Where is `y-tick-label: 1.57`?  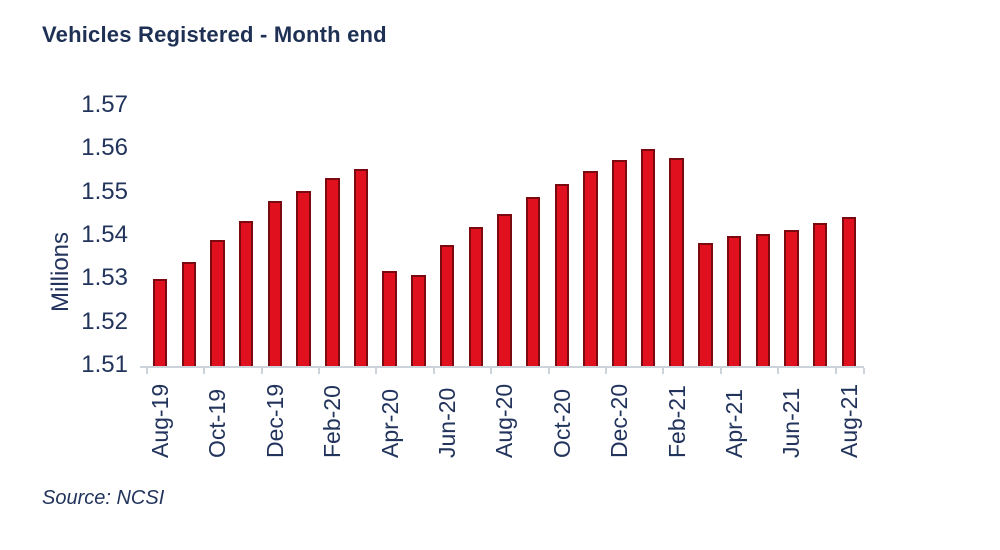 y-tick-label: 1.57 is located at coordinates (104, 104).